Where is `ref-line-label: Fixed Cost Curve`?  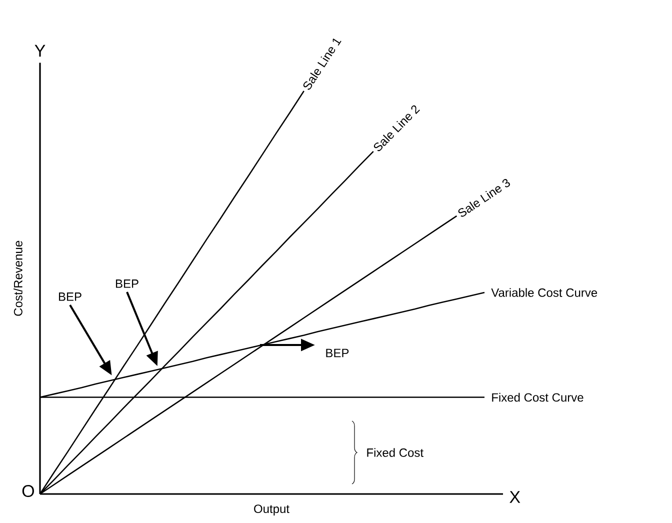
ref-line-label: Fixed Cost Curve is located at coordinates (538, 397).